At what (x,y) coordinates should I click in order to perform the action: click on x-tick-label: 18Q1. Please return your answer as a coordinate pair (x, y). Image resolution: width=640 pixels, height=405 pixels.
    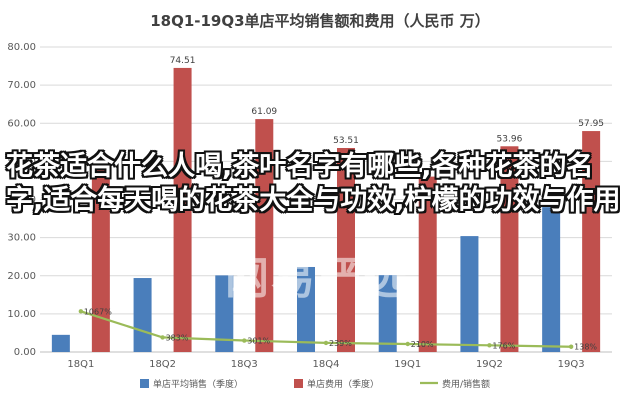
    Looking at the image, I should click on (80, 364).